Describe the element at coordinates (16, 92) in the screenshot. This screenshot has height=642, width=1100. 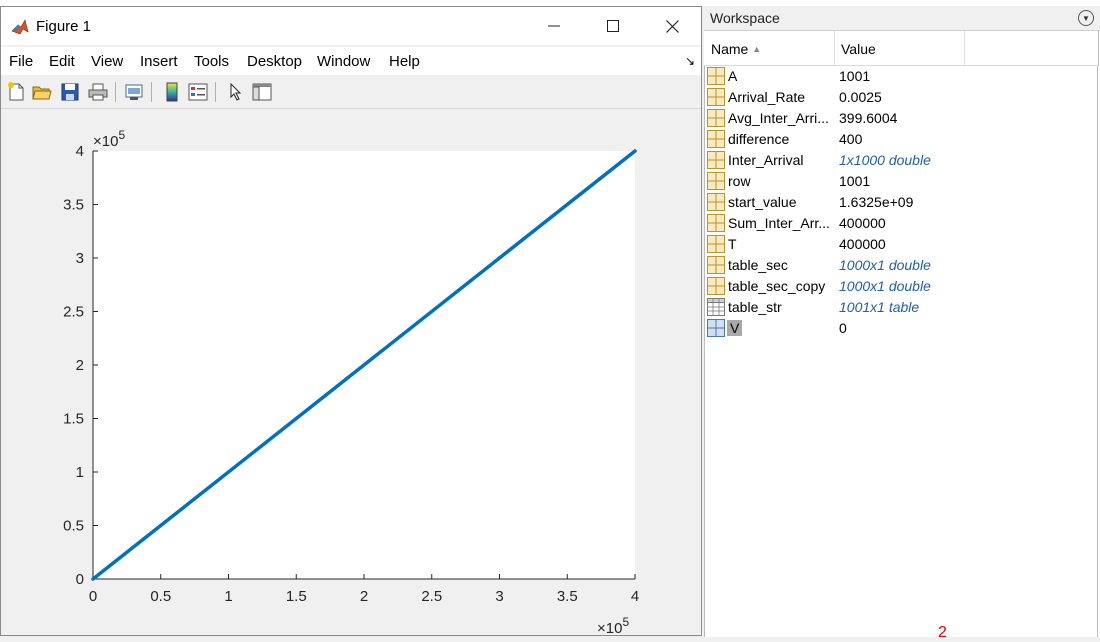
I see `new-figure-icon` at that location.